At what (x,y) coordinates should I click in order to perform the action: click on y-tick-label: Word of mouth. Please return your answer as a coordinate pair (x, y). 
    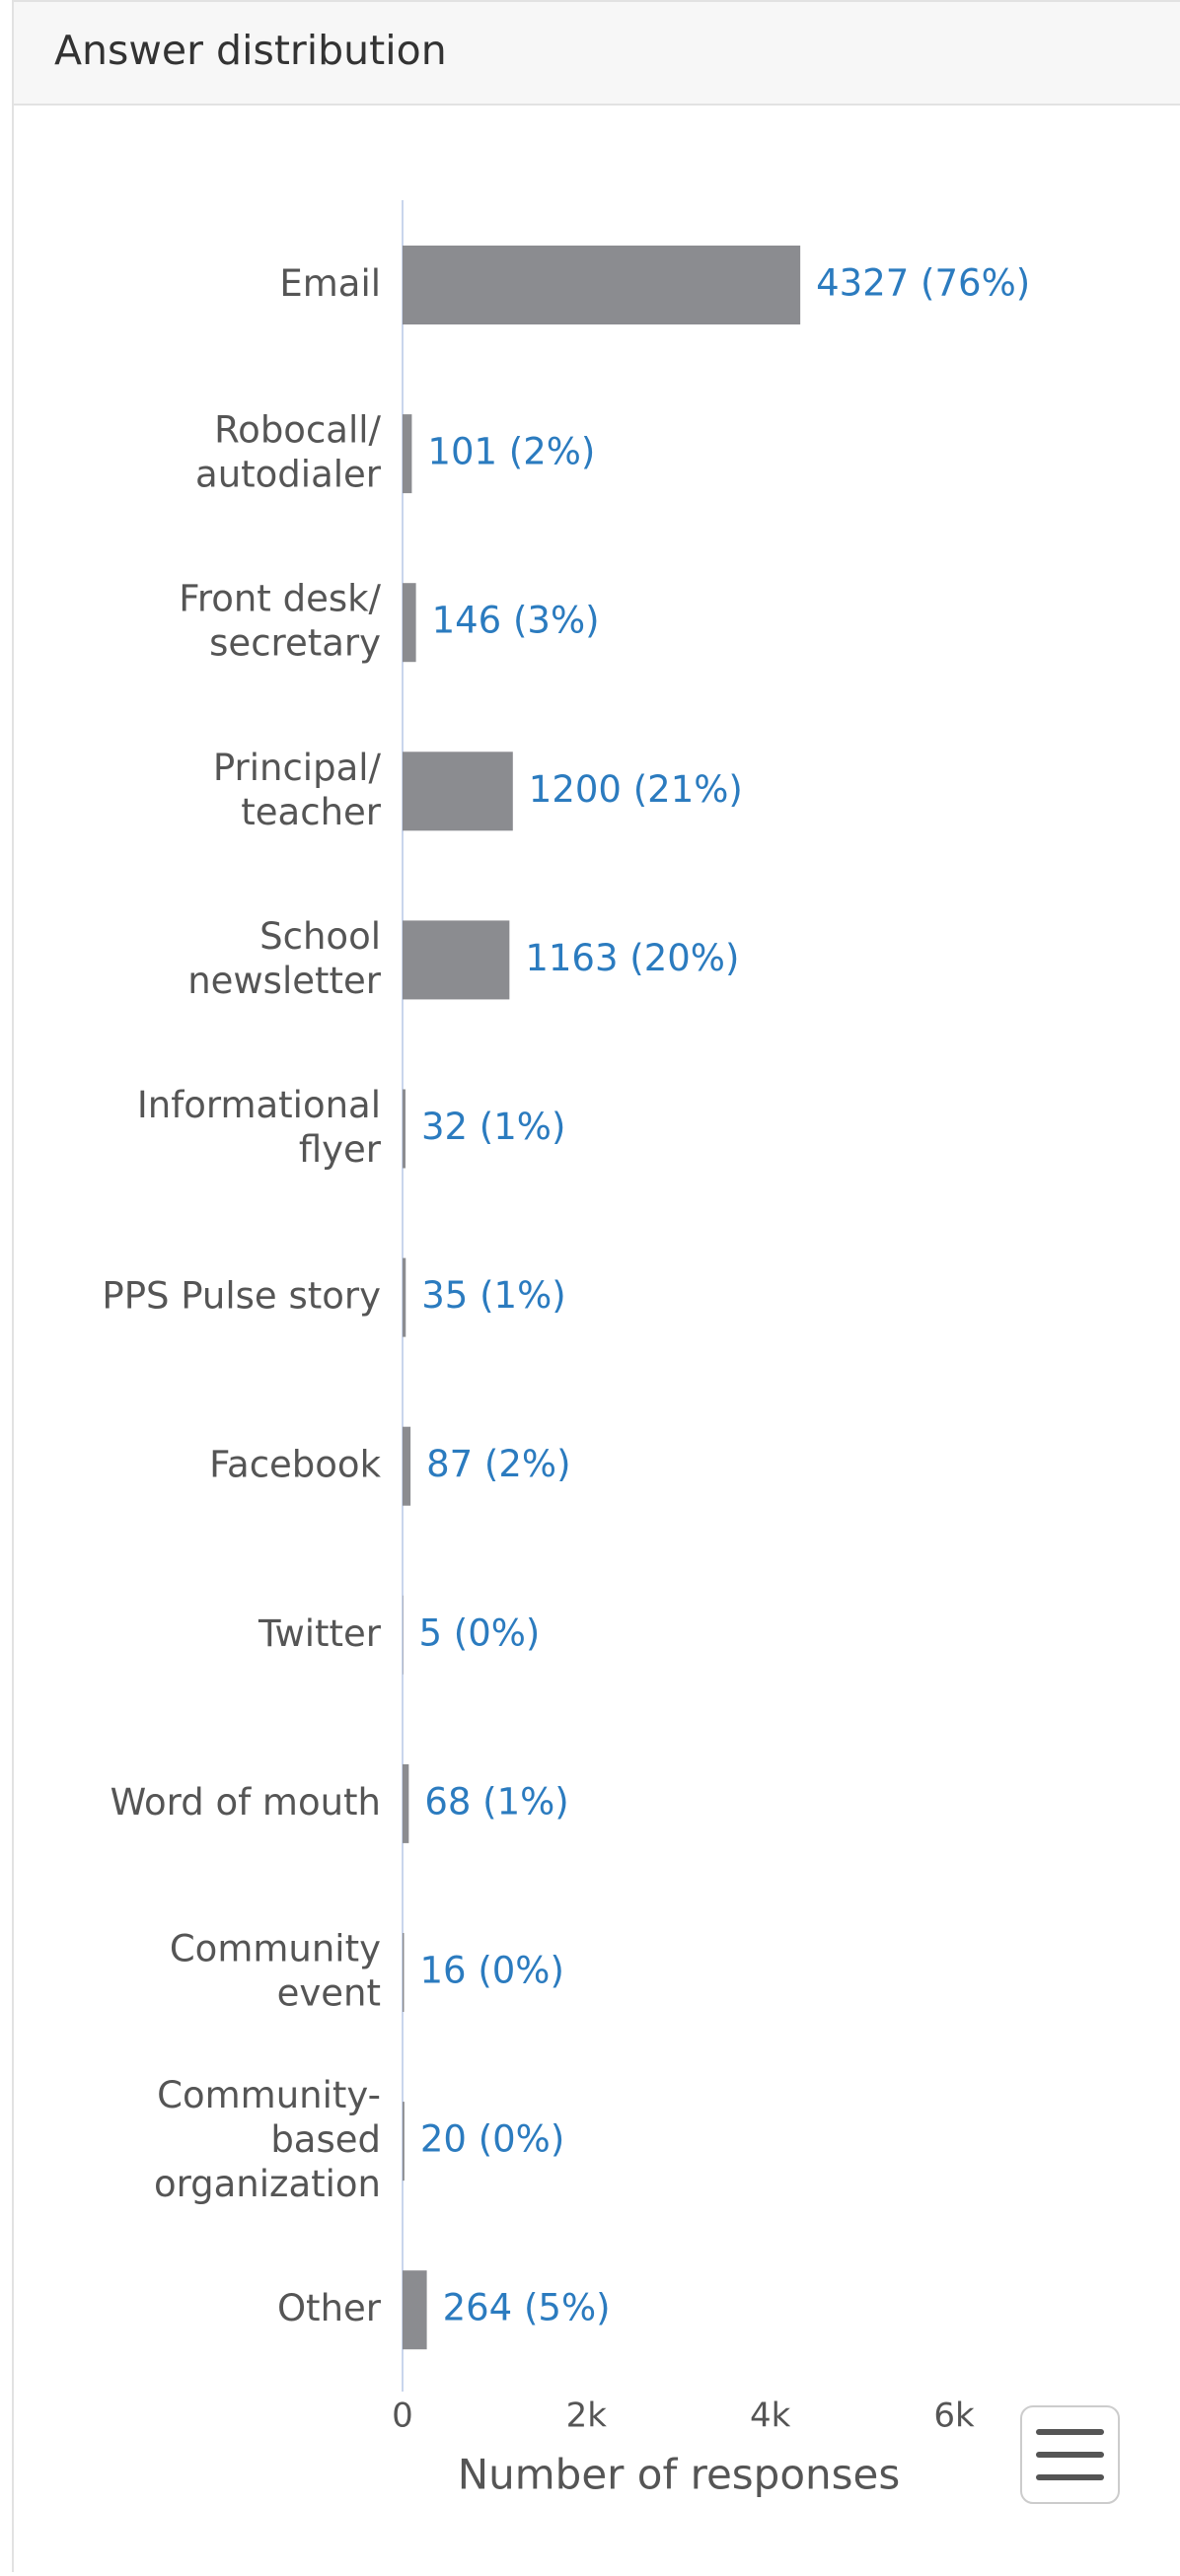
    Looking at the image, I should click on (246, 1801).